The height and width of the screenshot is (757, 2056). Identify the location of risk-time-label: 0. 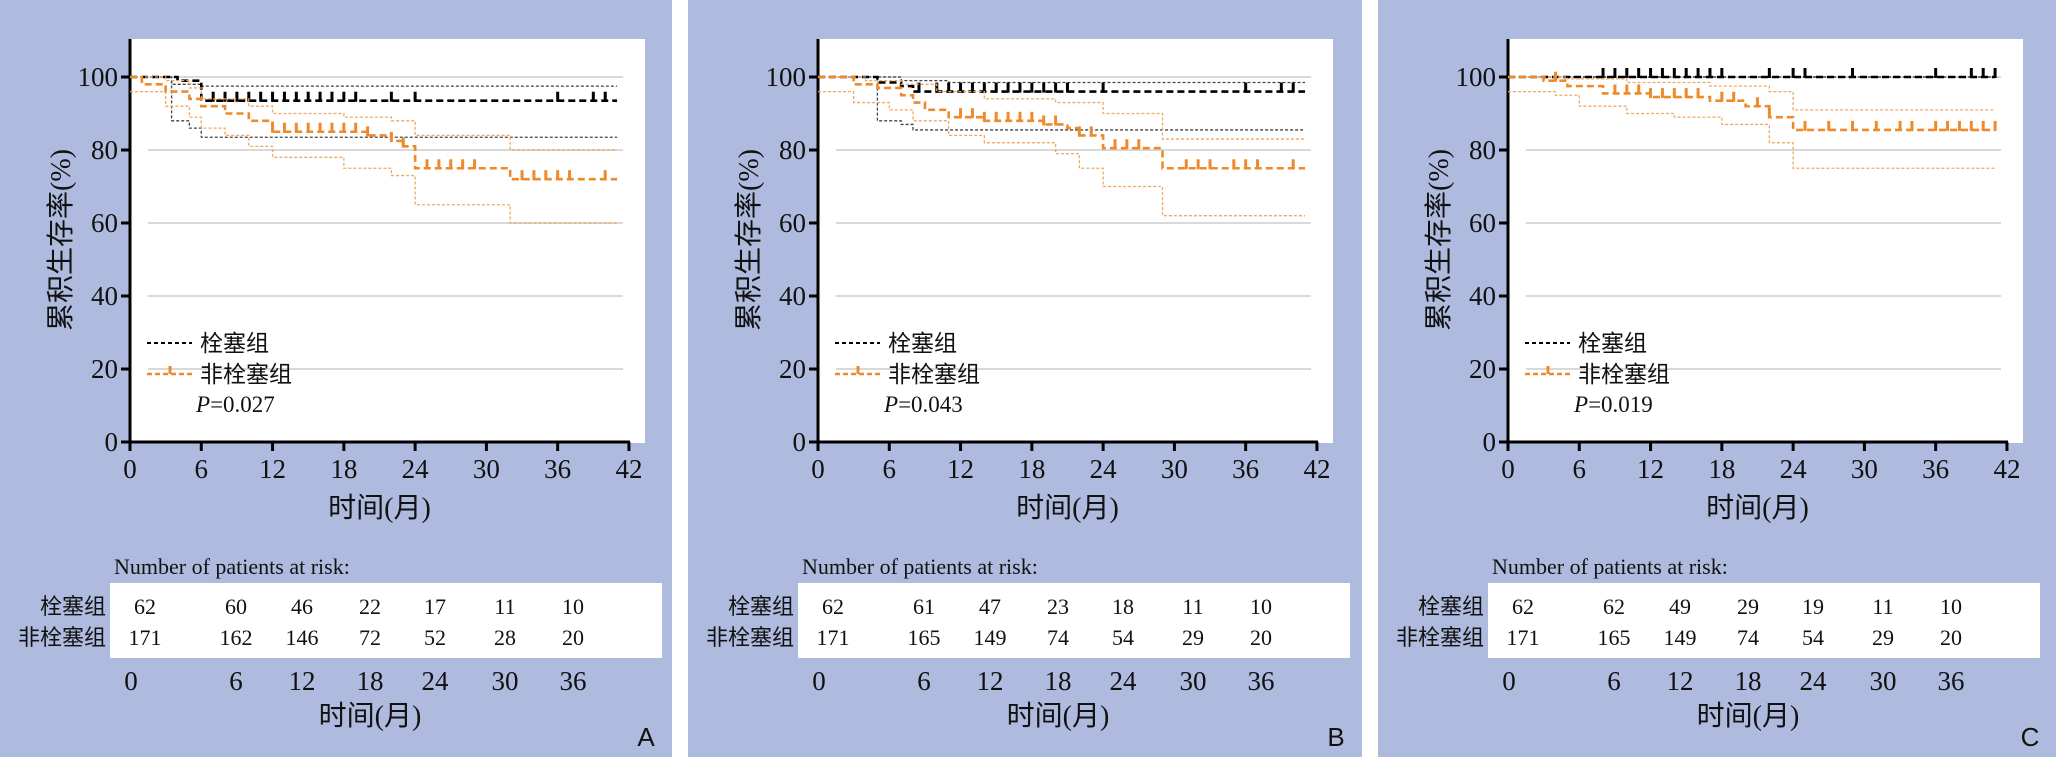
(131, 681).